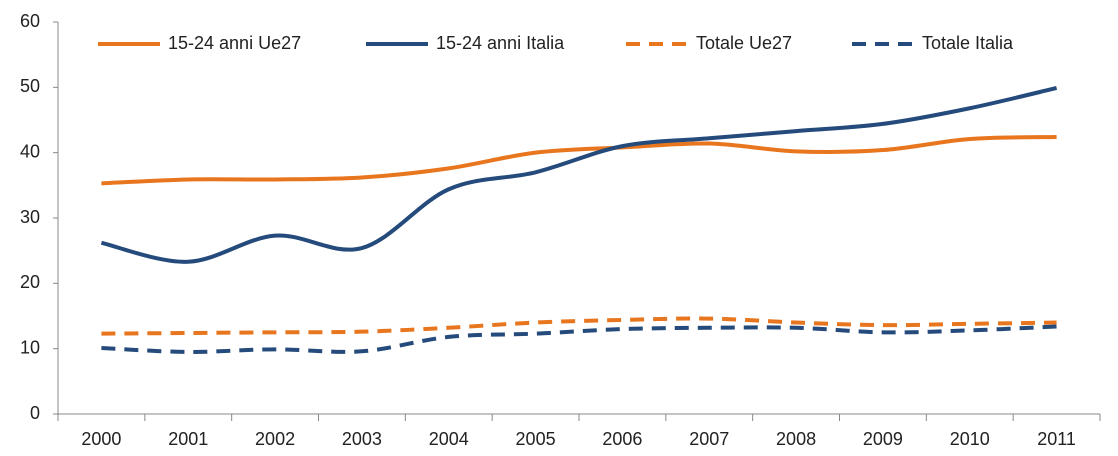 This screenshot has height=456, width=1118. I want to click on legend-label: Totale Ue27, so click(744, 43).